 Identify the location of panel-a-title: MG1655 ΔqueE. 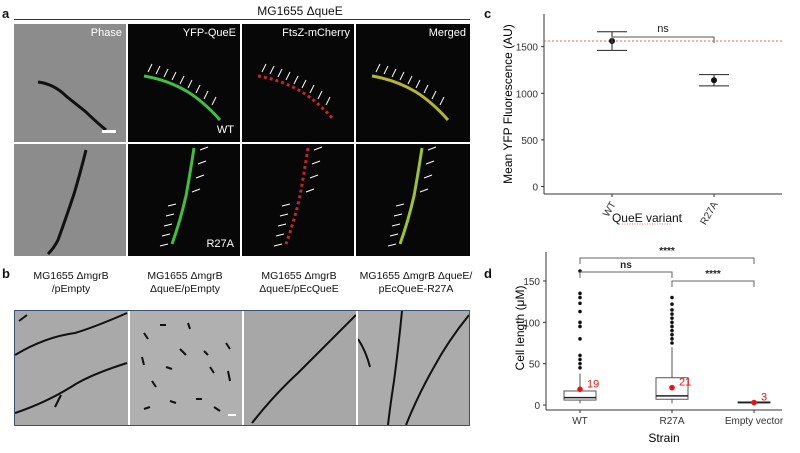
(300, 11).